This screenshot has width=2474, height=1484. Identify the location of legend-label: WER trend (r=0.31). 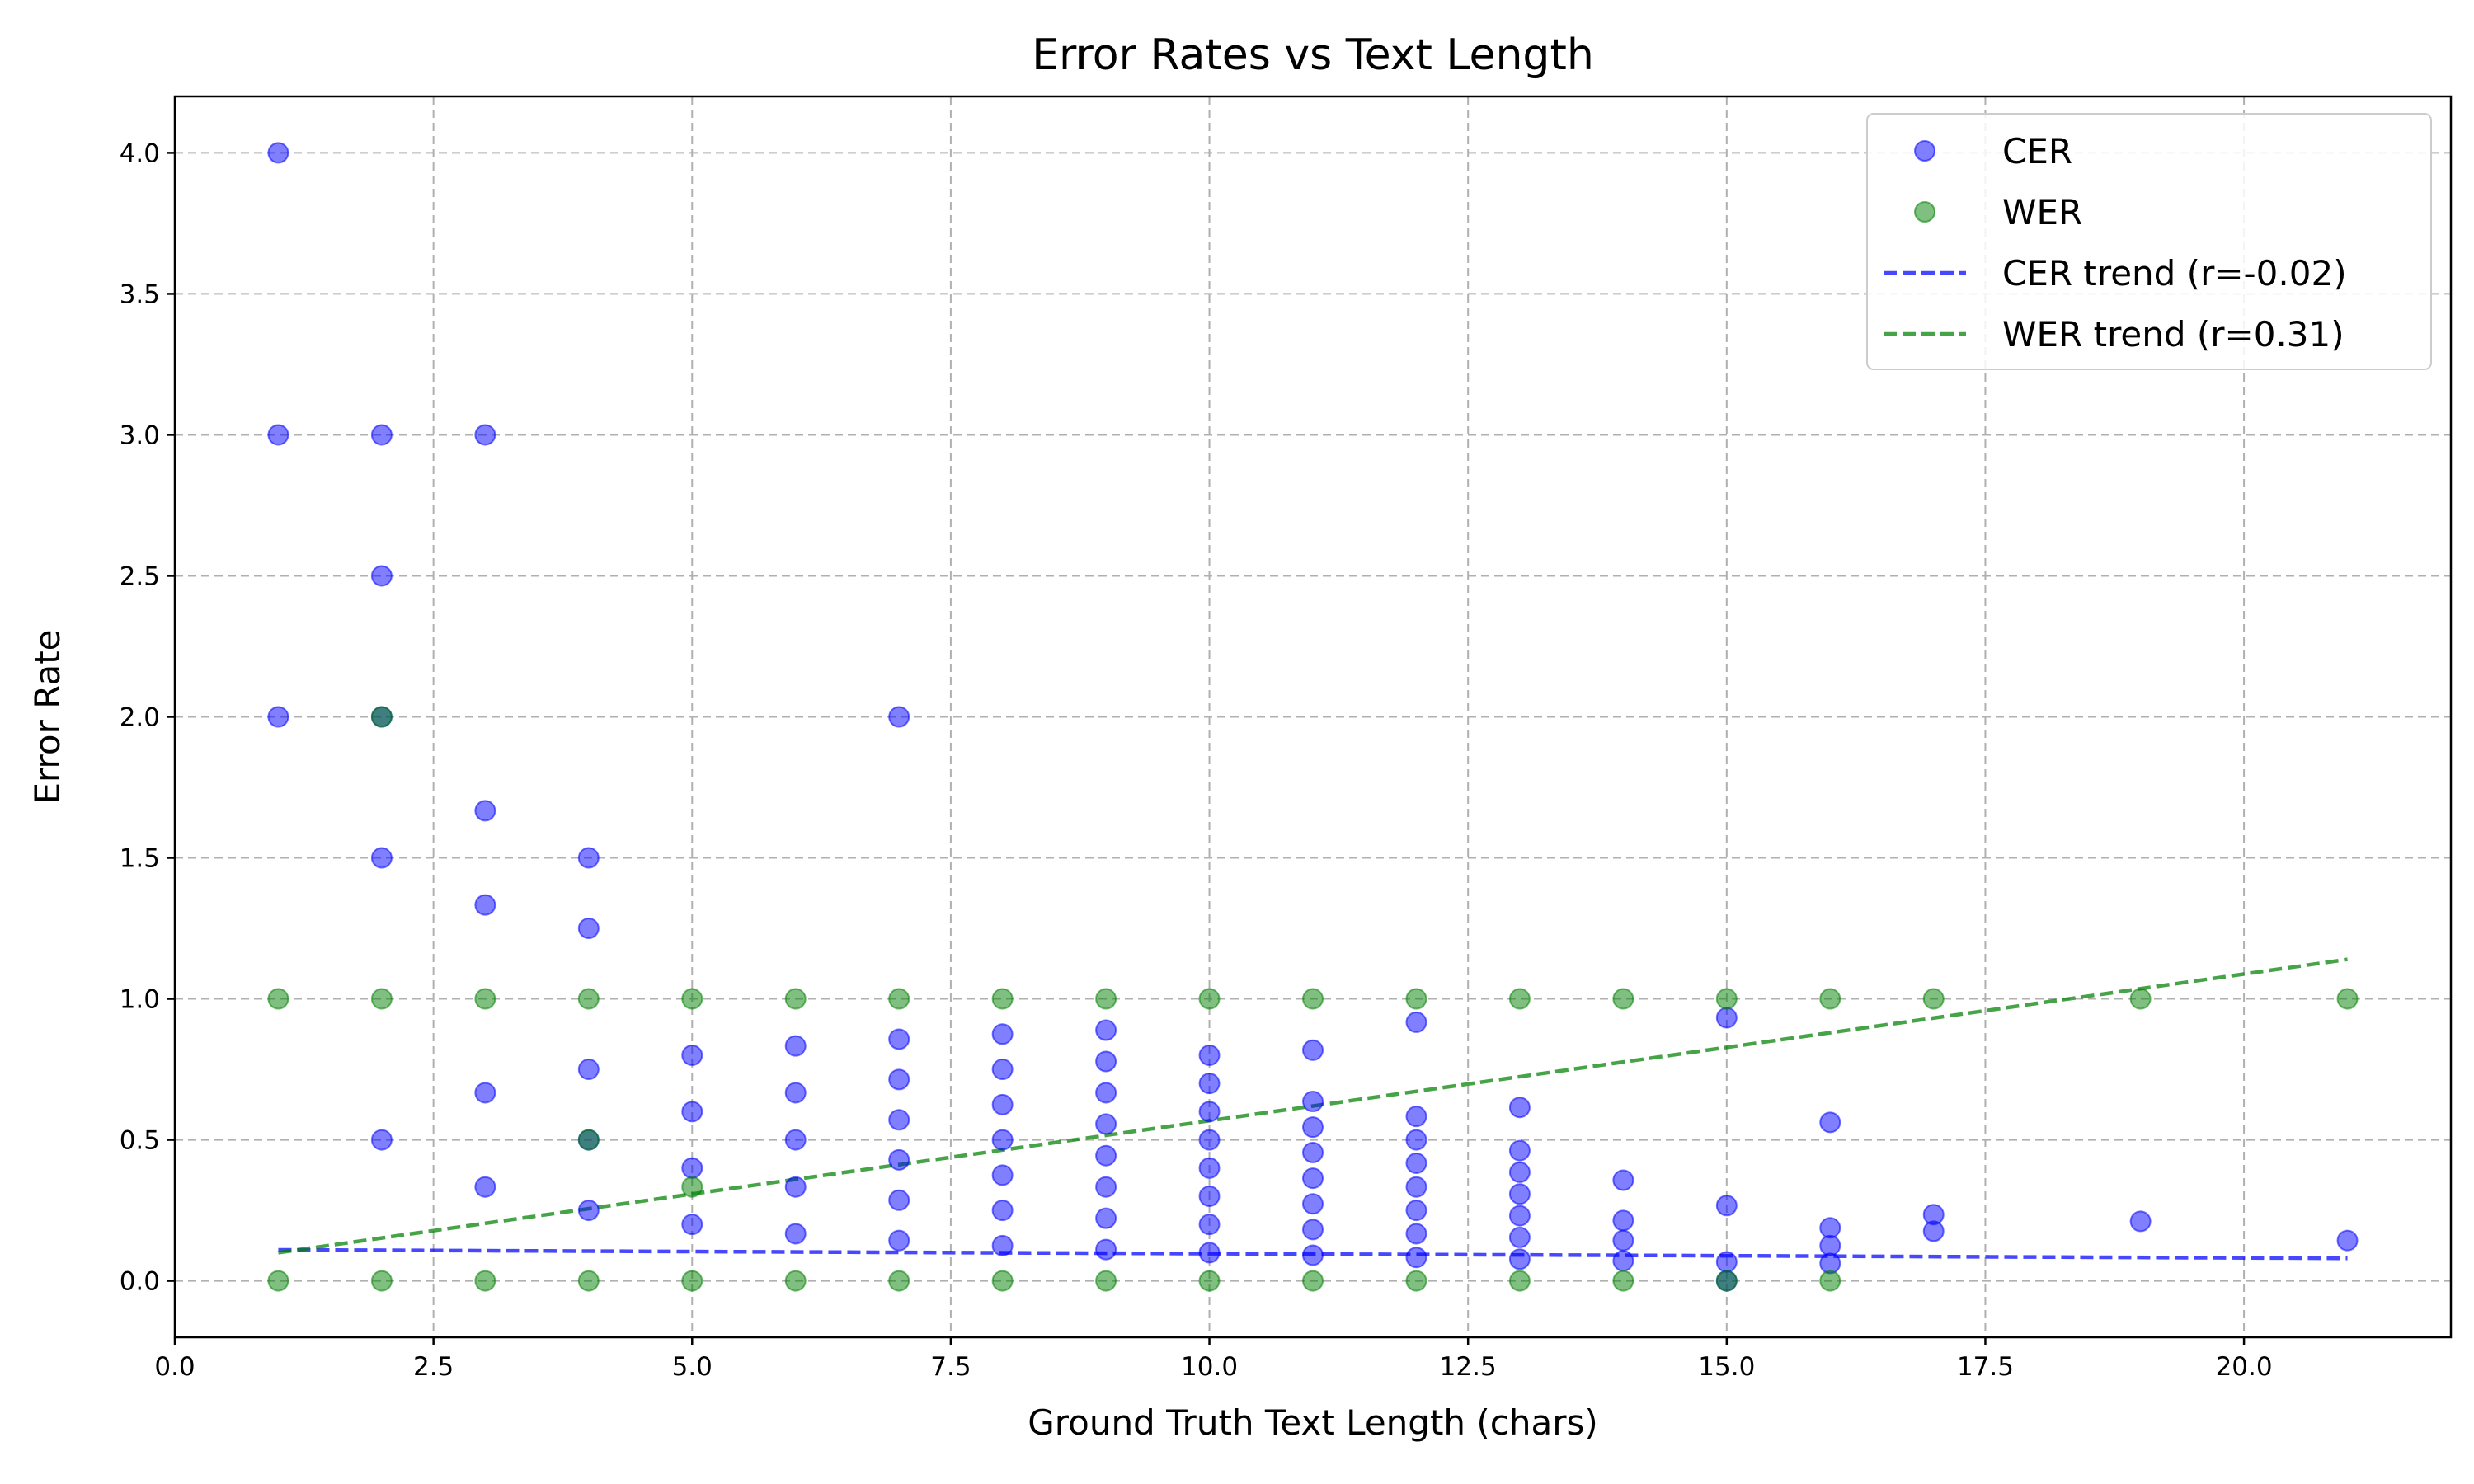
(2173, 334).